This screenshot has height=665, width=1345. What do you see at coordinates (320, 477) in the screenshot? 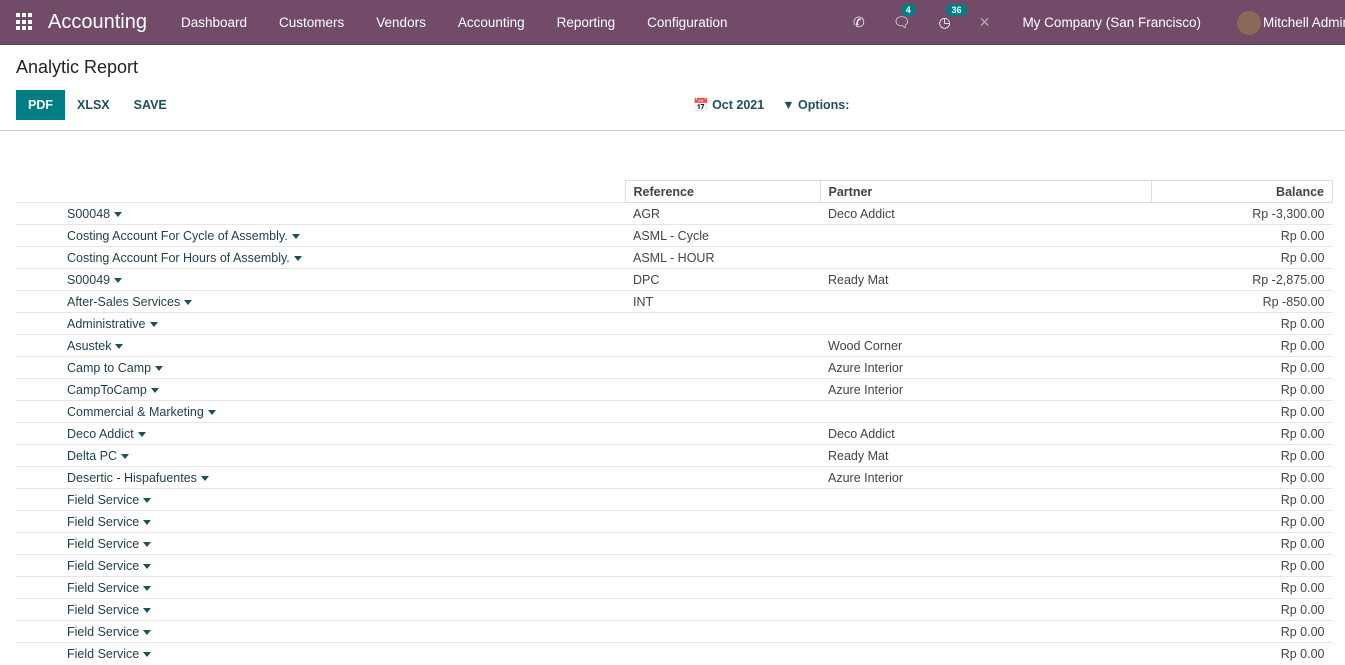
I see `account-name: Desertic - Hispafuentes` at bounding box center [320, 477].